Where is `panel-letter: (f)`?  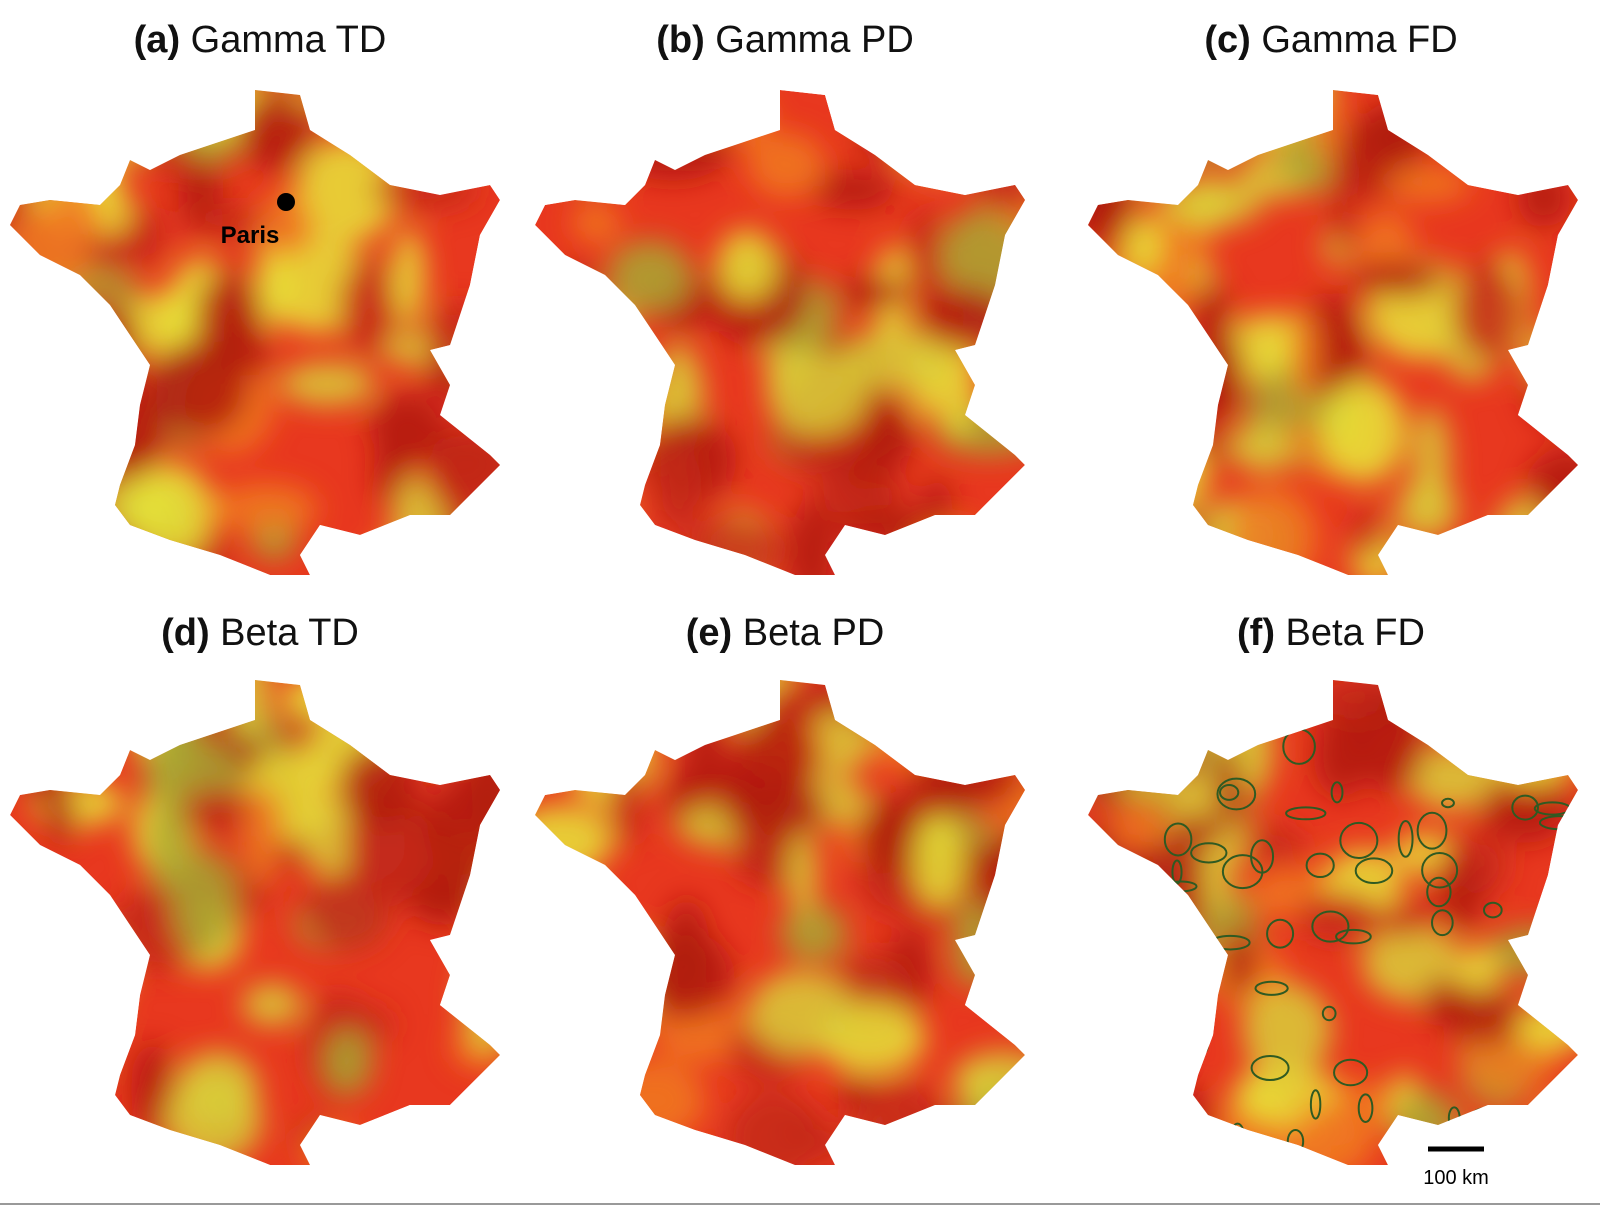 panel-letter: (f) is located at coordinates (1256, 633).